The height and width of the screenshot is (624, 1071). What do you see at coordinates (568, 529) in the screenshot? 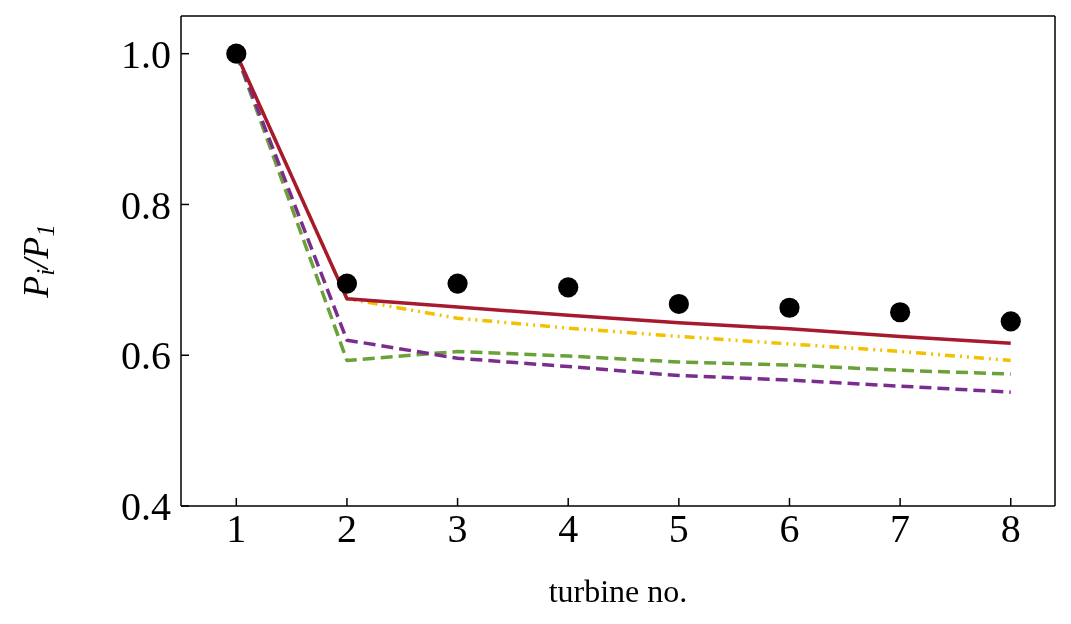
I see `x-tick-label: 4` at bounding box center [568, 529].